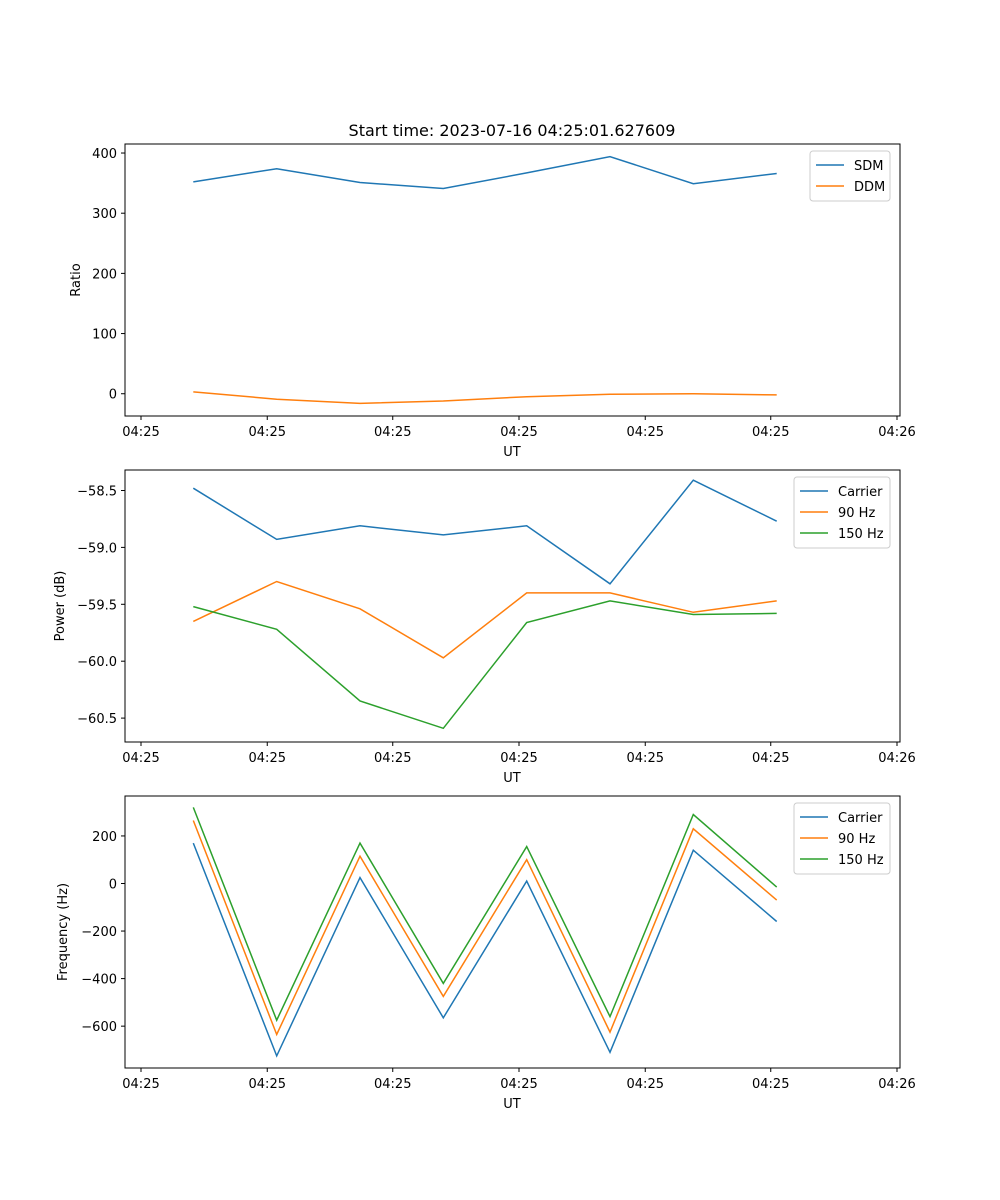  I want to click on power-y-tick-label: −59.5, so click(97, 605).